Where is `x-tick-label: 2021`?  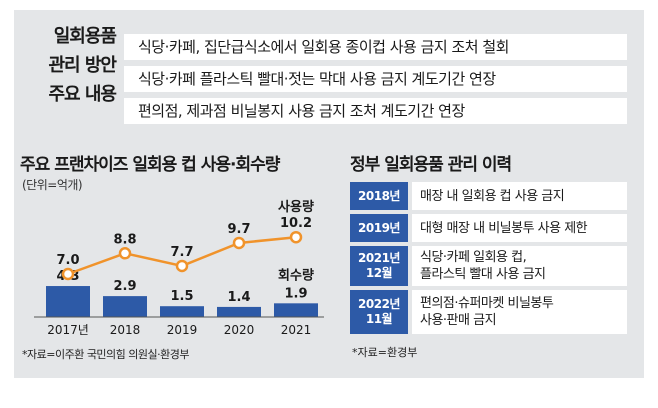 x-tick-label: 2021 is located at coordinates (296, 330).